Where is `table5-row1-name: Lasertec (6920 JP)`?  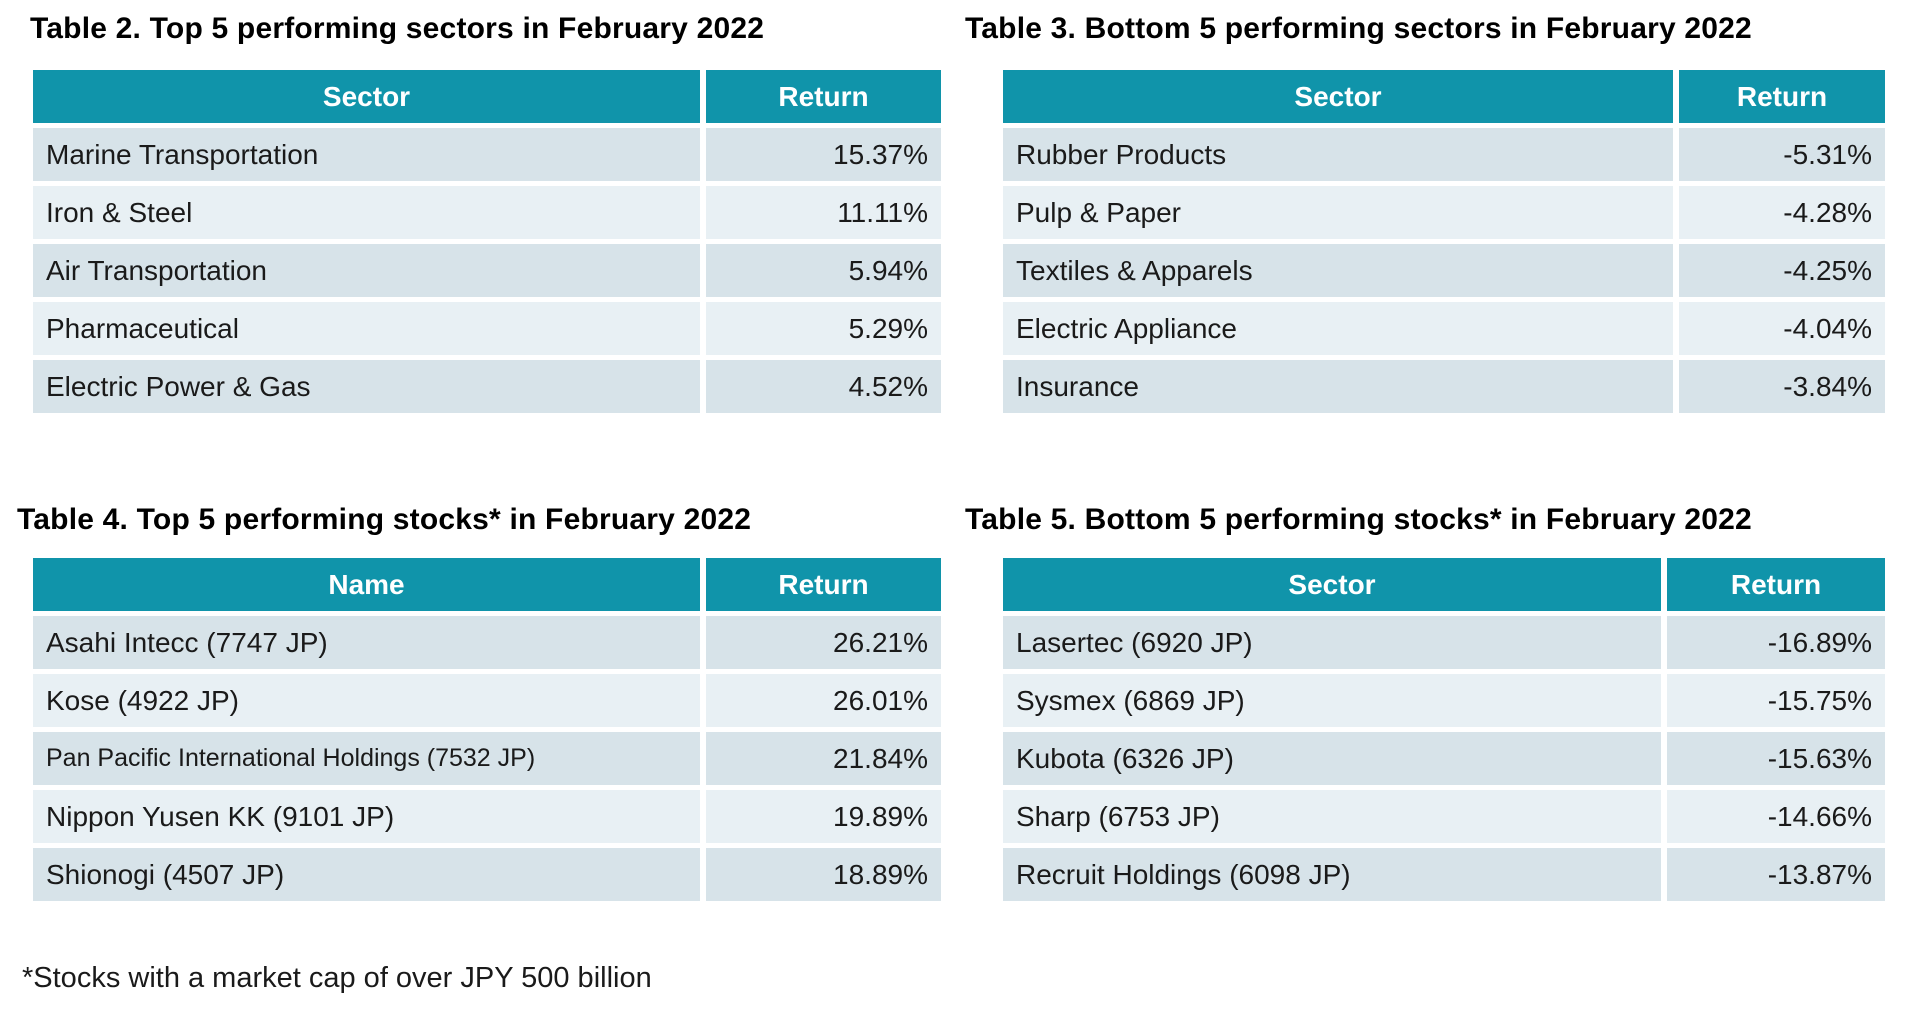
table5-row1-name: Lasertec (6920 JP) is located at coordinates (1332, 642).